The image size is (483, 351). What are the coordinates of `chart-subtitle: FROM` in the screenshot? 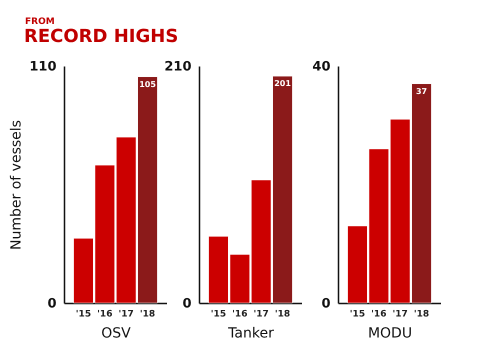 It's located at (40, 22).